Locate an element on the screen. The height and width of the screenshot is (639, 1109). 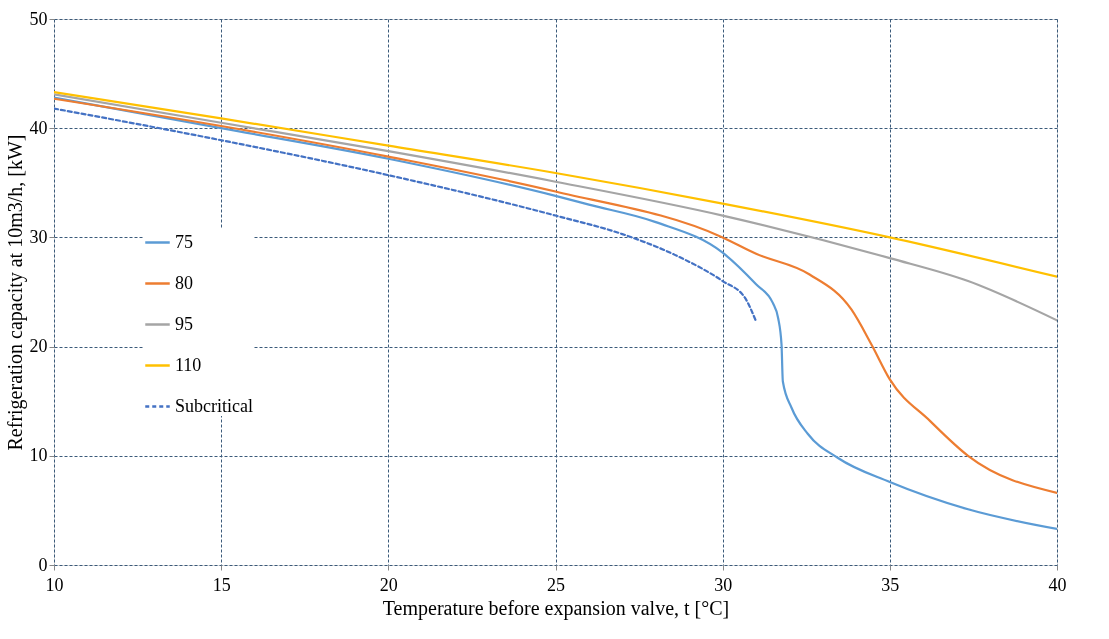
x-tick-label: 30 is located at coordinates (723, 584).